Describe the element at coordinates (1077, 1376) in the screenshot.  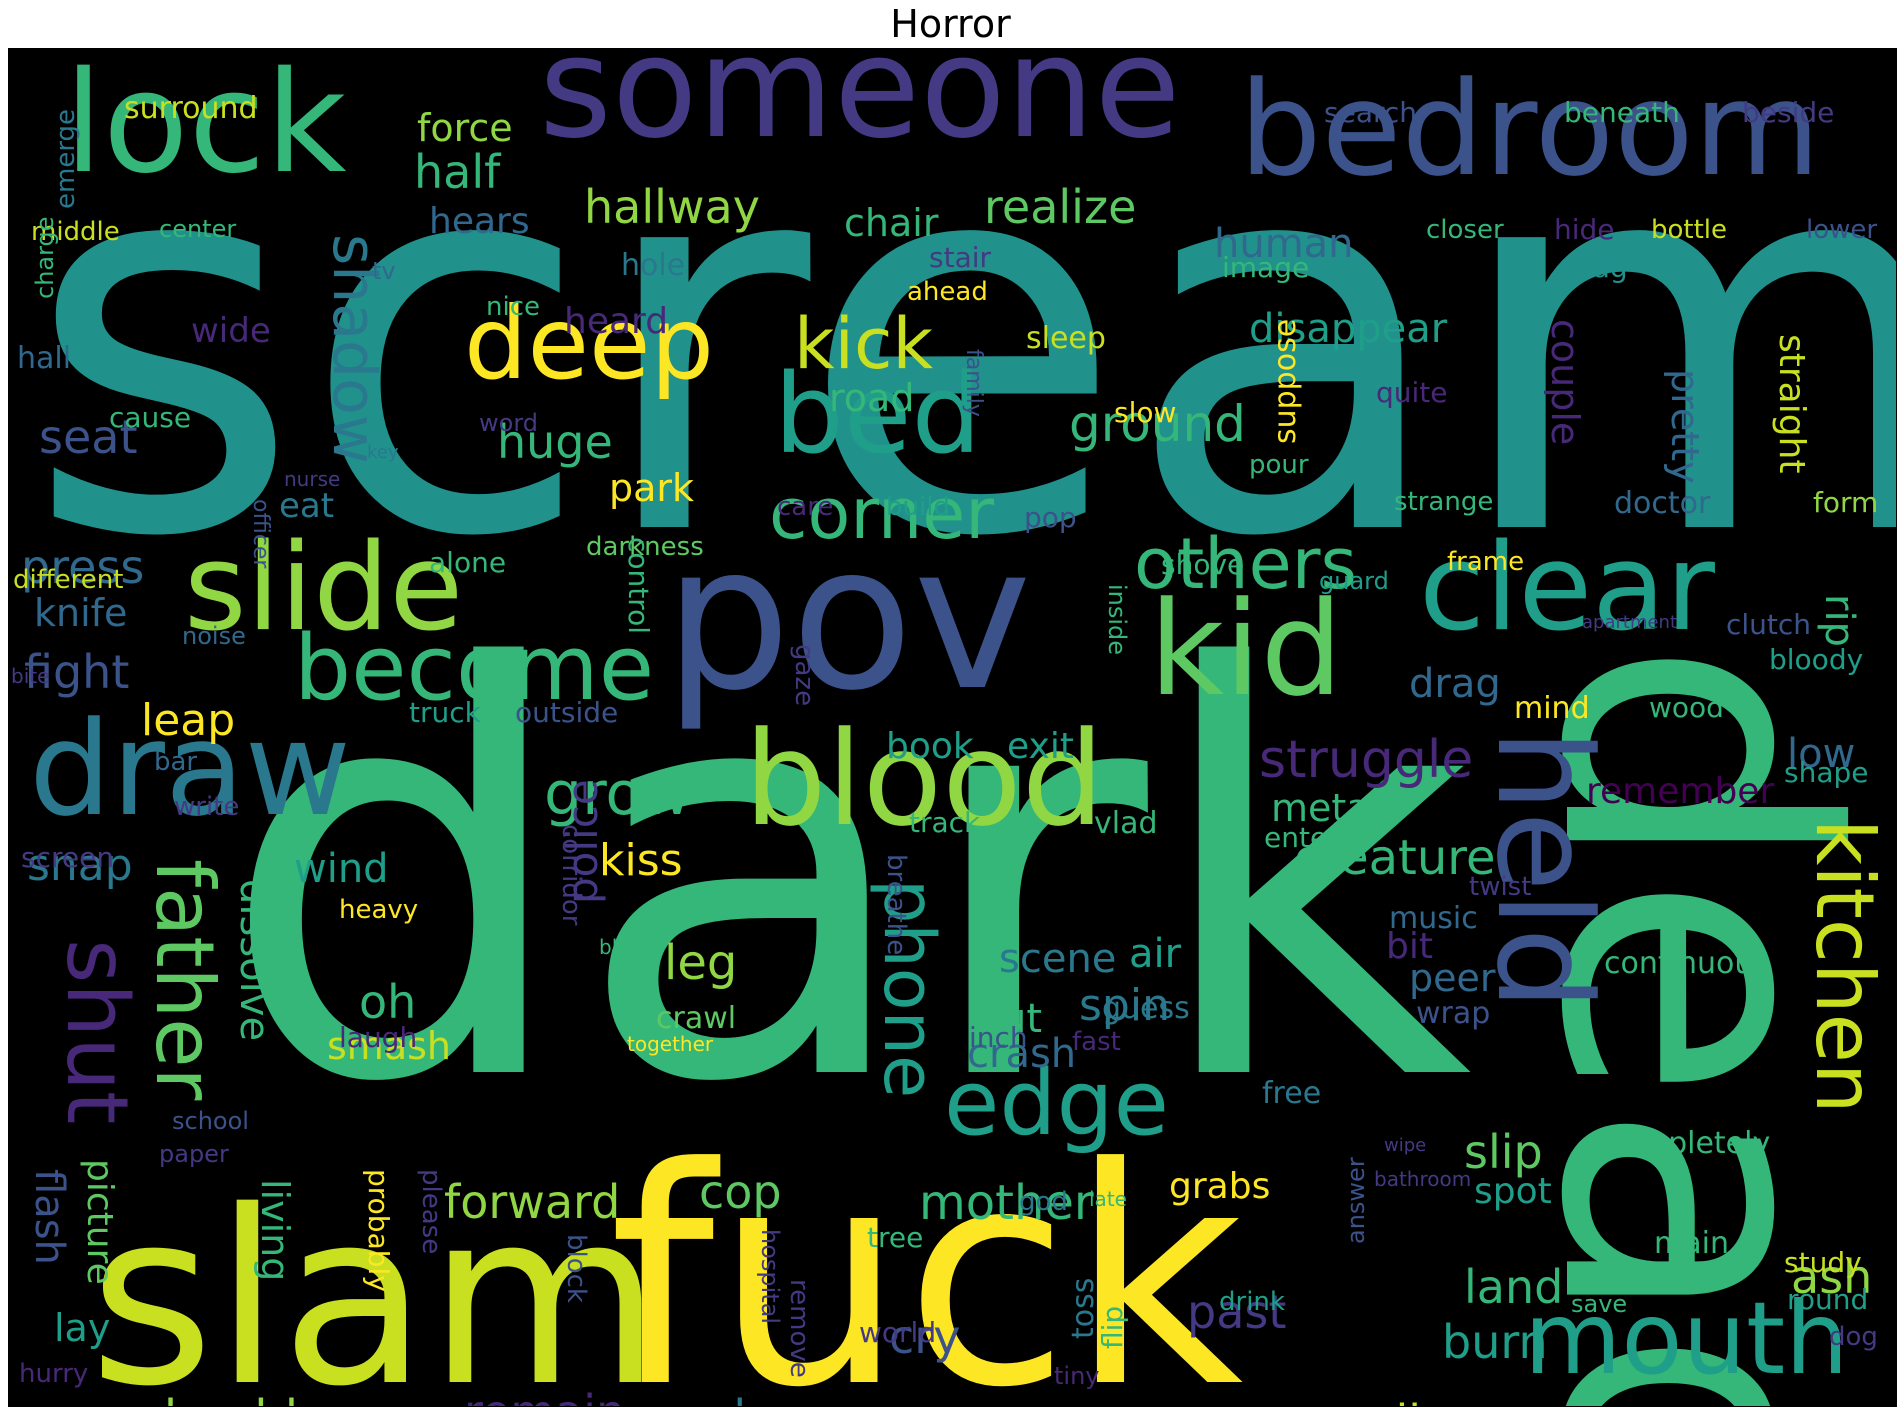
I see `word: tiny` at that location.